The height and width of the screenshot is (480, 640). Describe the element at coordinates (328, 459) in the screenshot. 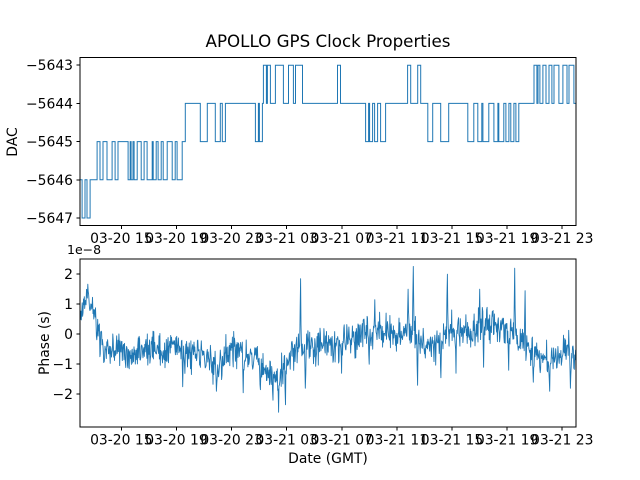

I see `date-axis-label: Date (GMT)` at that location.